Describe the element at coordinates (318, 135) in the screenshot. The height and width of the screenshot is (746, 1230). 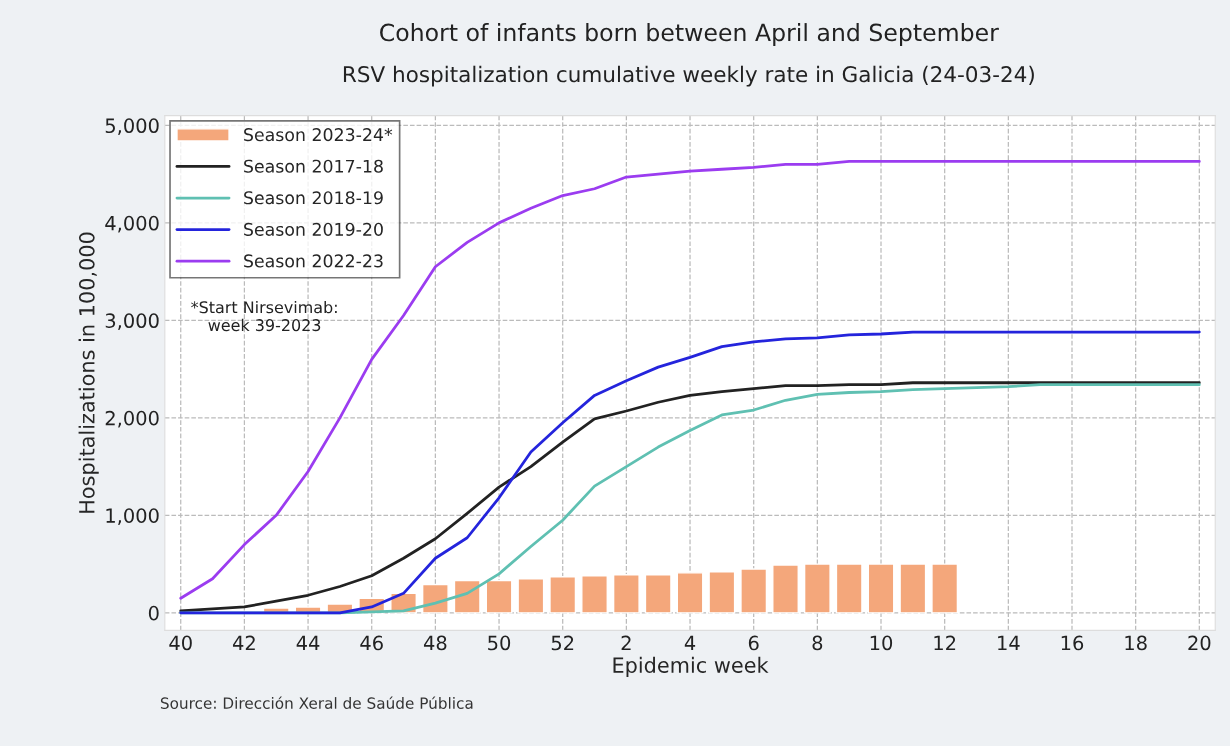
I see `legend-label: Season 2023-24*` at that location.